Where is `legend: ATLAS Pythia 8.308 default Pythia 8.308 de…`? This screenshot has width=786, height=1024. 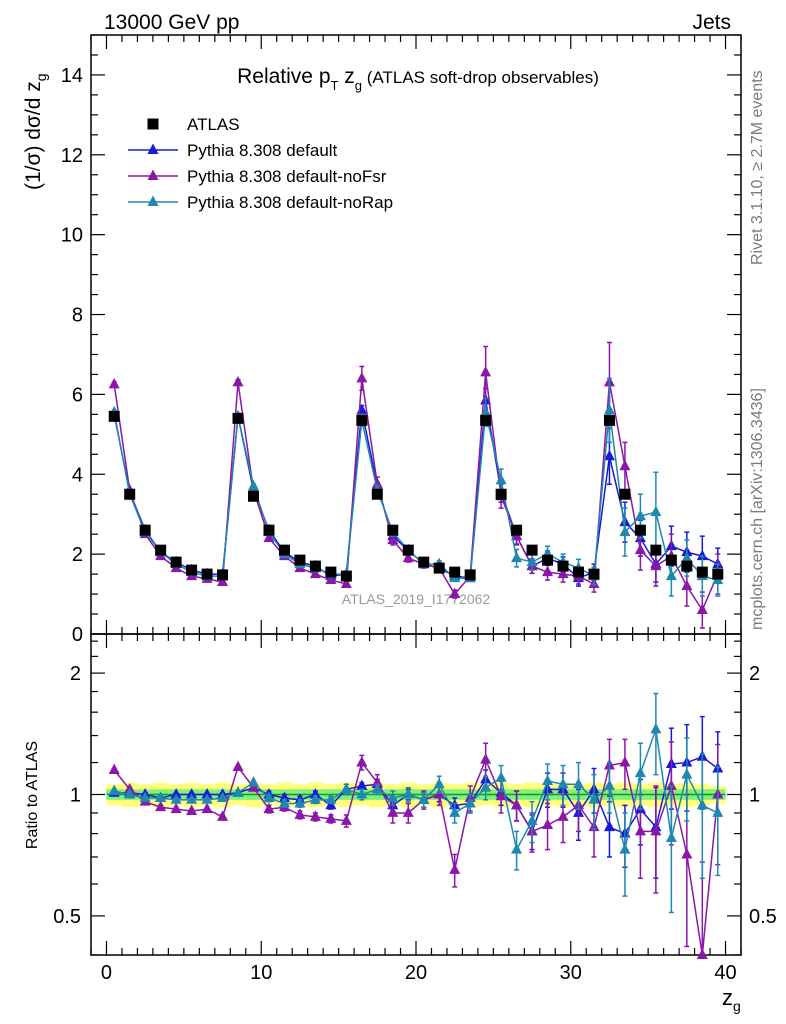
legend: ATLAS Pythia 8.308 default Pythia 8.308 de… is located at coordinates (260, 163).